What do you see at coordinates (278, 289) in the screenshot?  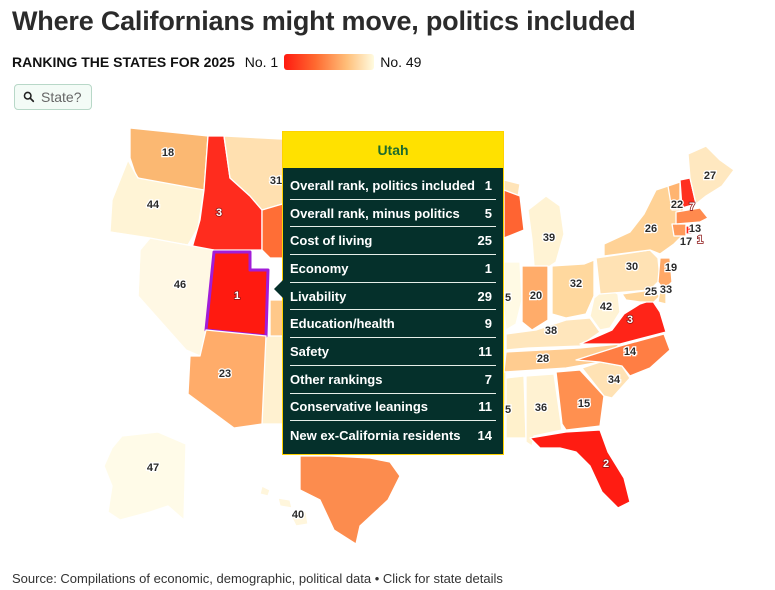 I see `tooltip-pointer` at bounding box center [278, 289].